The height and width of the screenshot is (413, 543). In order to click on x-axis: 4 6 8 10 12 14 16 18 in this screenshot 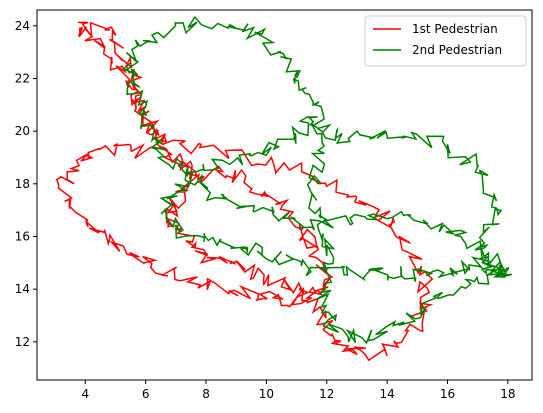, I will do `click(298, 390)`.